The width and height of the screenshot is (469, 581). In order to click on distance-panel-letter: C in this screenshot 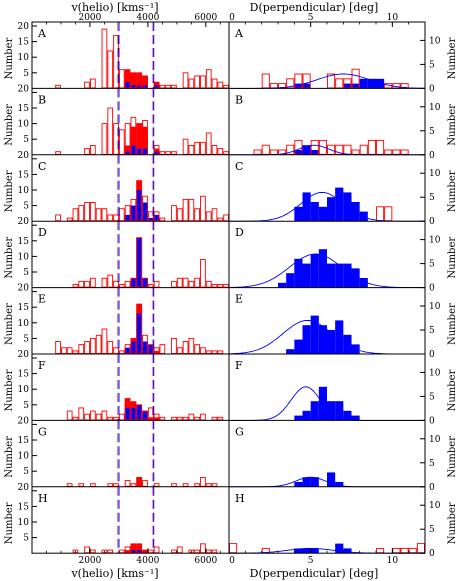, I will do `click(239, 166)`.